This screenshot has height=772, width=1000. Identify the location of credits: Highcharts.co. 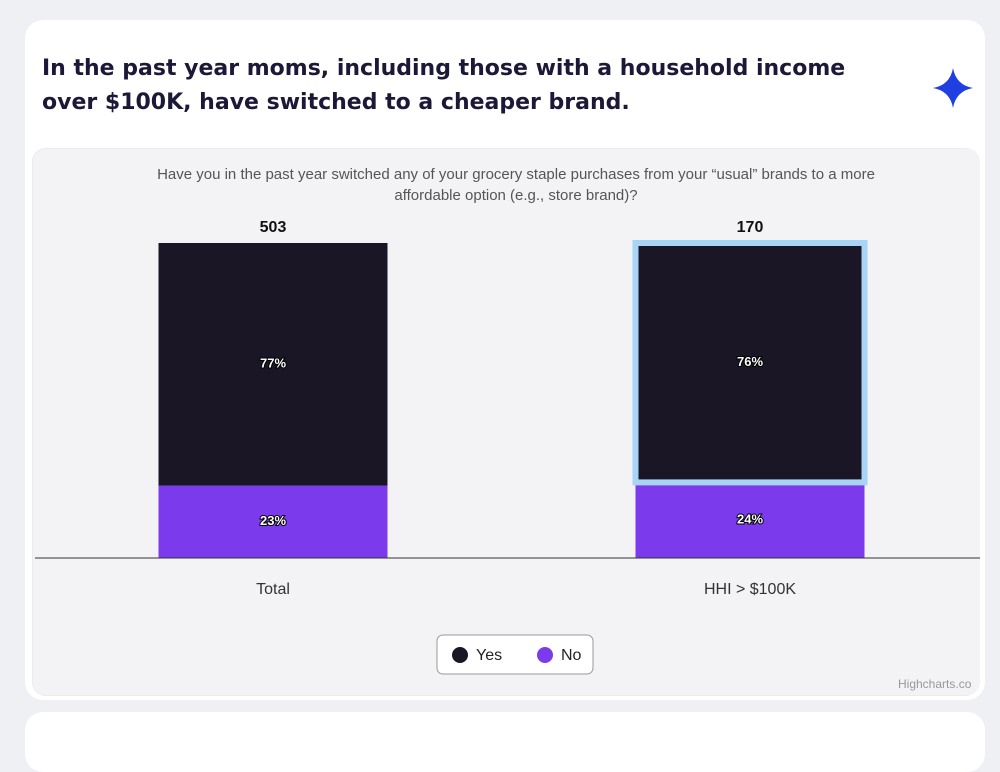
(935, 684).